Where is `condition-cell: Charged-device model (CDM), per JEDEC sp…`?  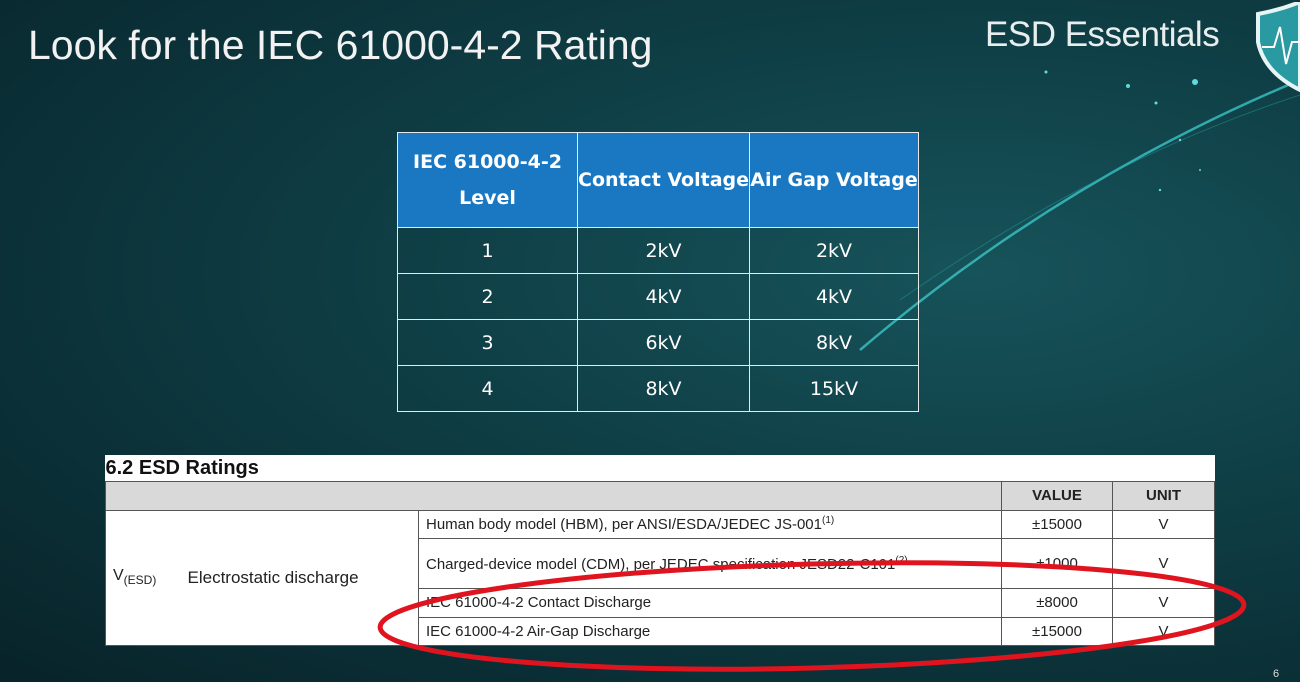 condition-cell: Charged-device model (CDM), per JEDEC sp… is located at coordinates (710, 563).